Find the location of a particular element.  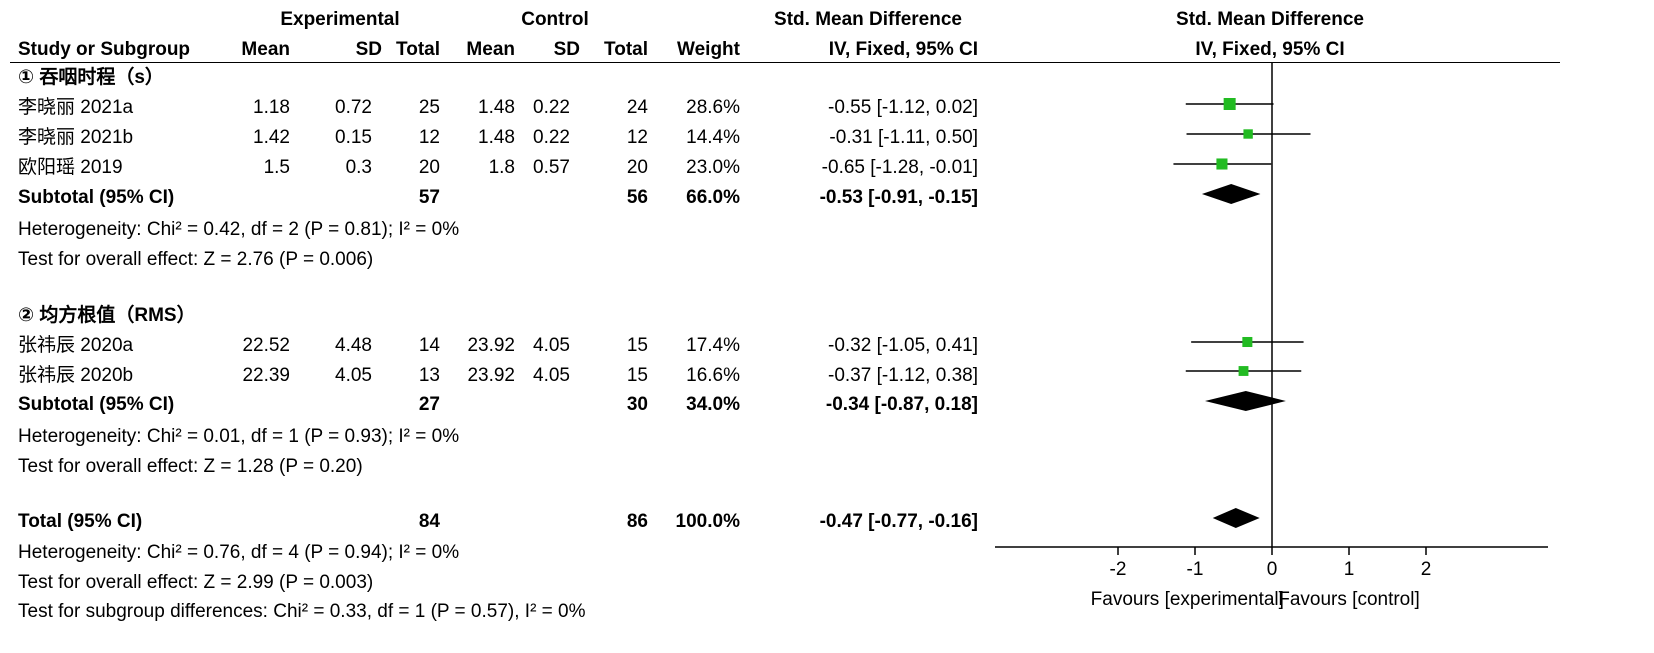

weight: 34.0% is located at coordinates (713, 404).